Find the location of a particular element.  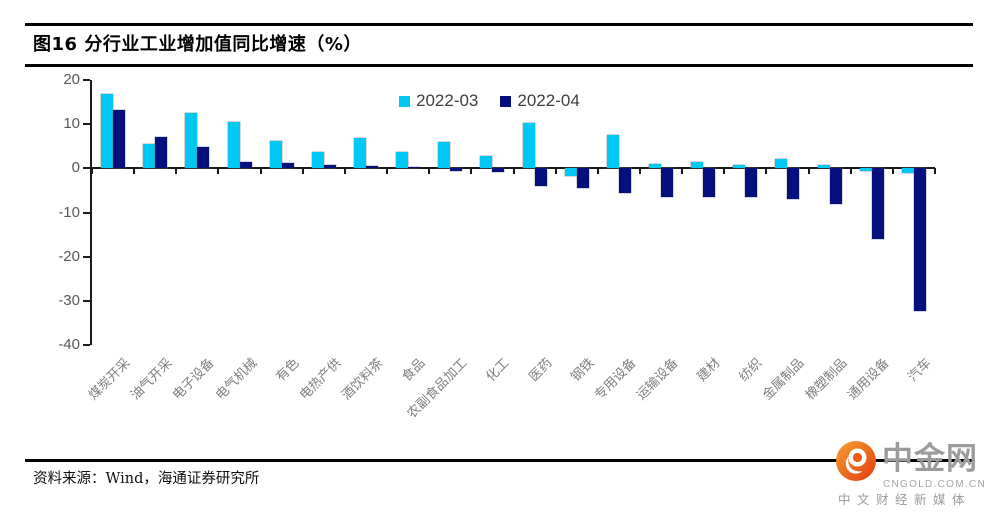

x-category-label: 橡塑制品 is located at coordinates (826, 379).